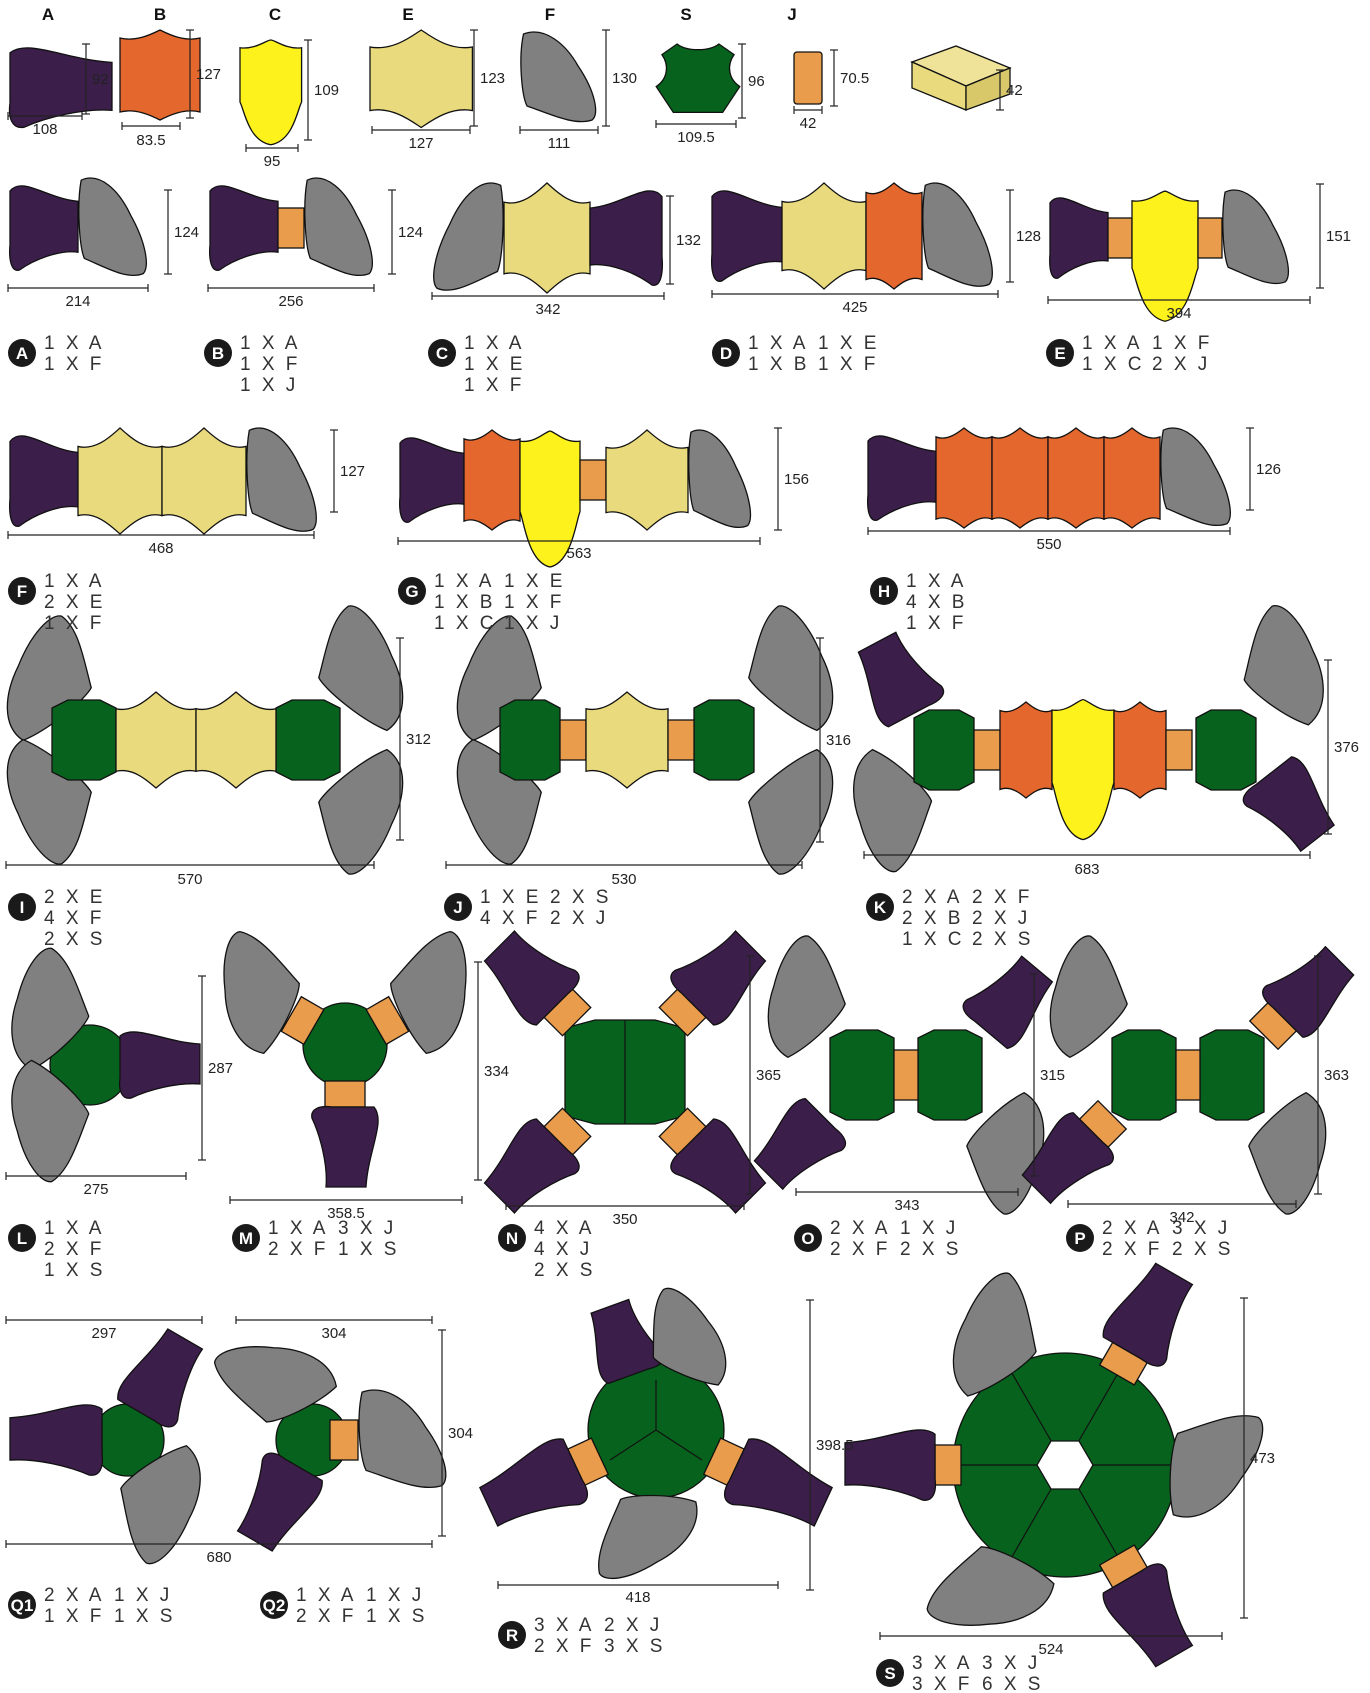 The height and width of the screenshot is (1693, 1370). What do you see at coordinates (410, 232) in the screenshot?
I see `dimension-label: 124` at bounding box center [410, 232].